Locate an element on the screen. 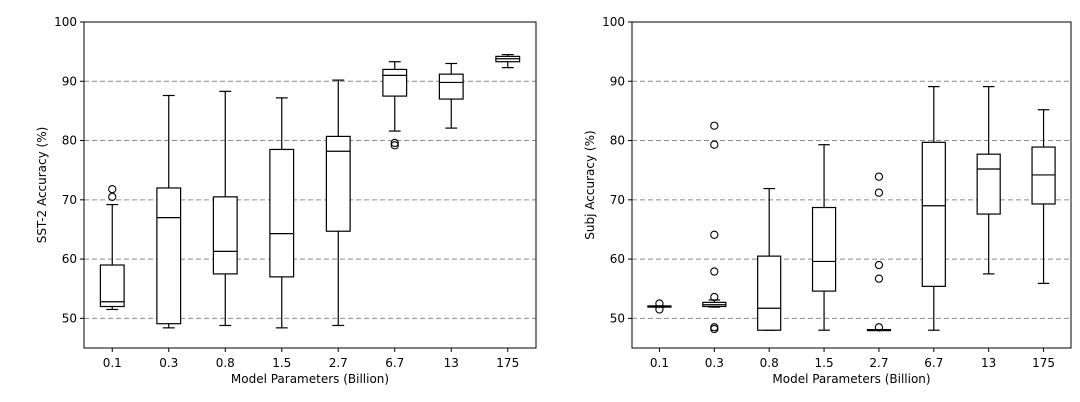  y-axis-label: SST-2 Accuracy (%) is located at coordinates (42, 185).